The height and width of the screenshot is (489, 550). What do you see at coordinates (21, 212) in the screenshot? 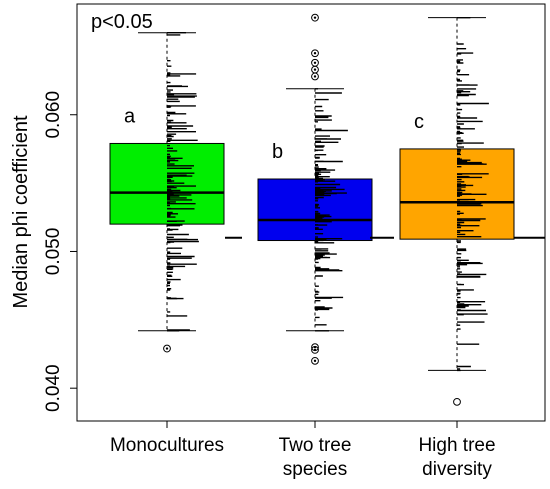
I see `y-axis-label: Median phi coefficient` at bounding box center [21, 212].